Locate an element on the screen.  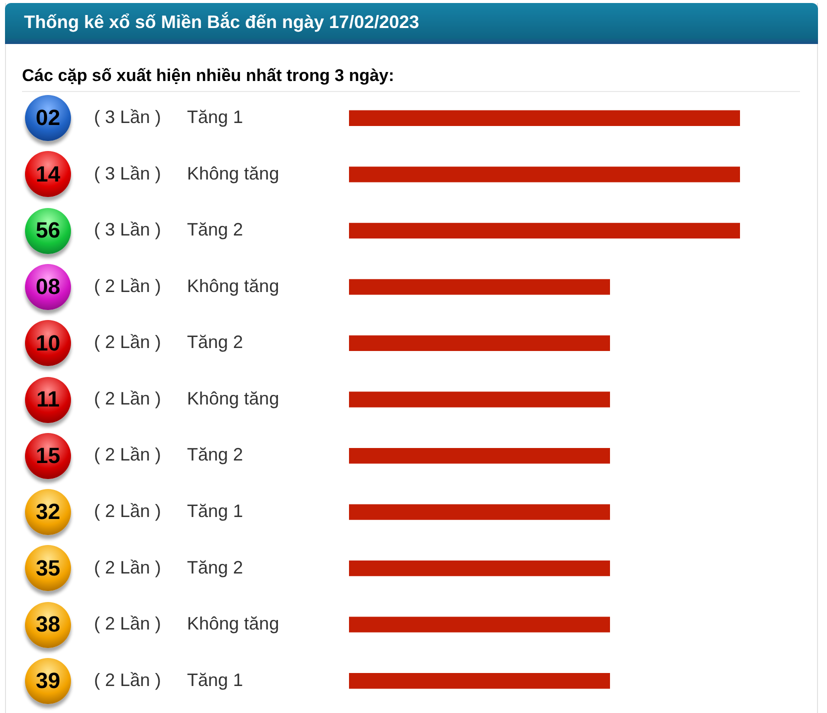
y-tick-label: 38 is located at coordinates (48, 624).